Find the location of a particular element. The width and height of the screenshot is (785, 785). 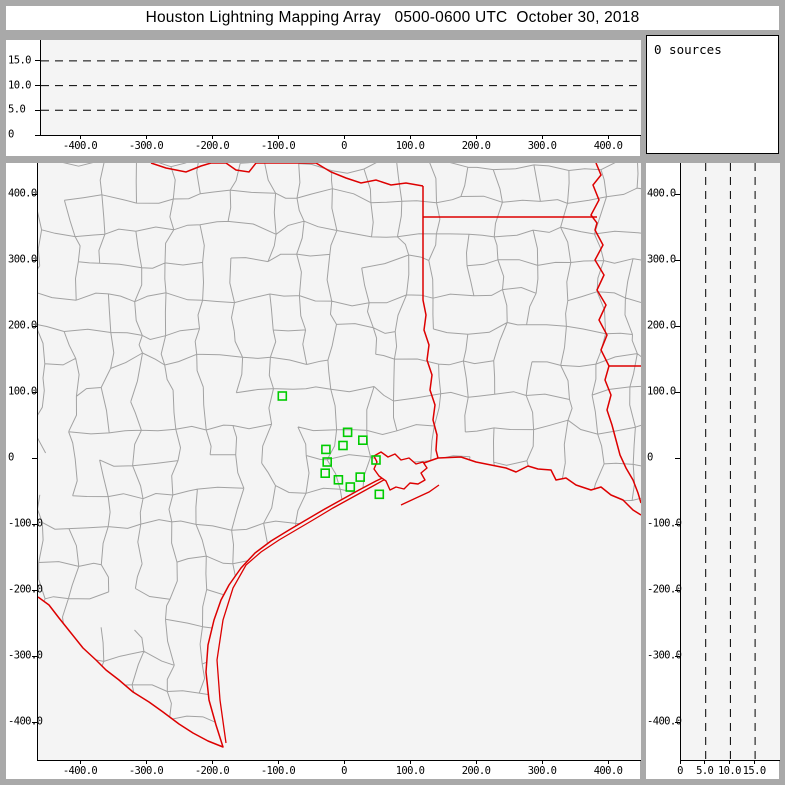

lma-stations is located at coordinates (331, 445).